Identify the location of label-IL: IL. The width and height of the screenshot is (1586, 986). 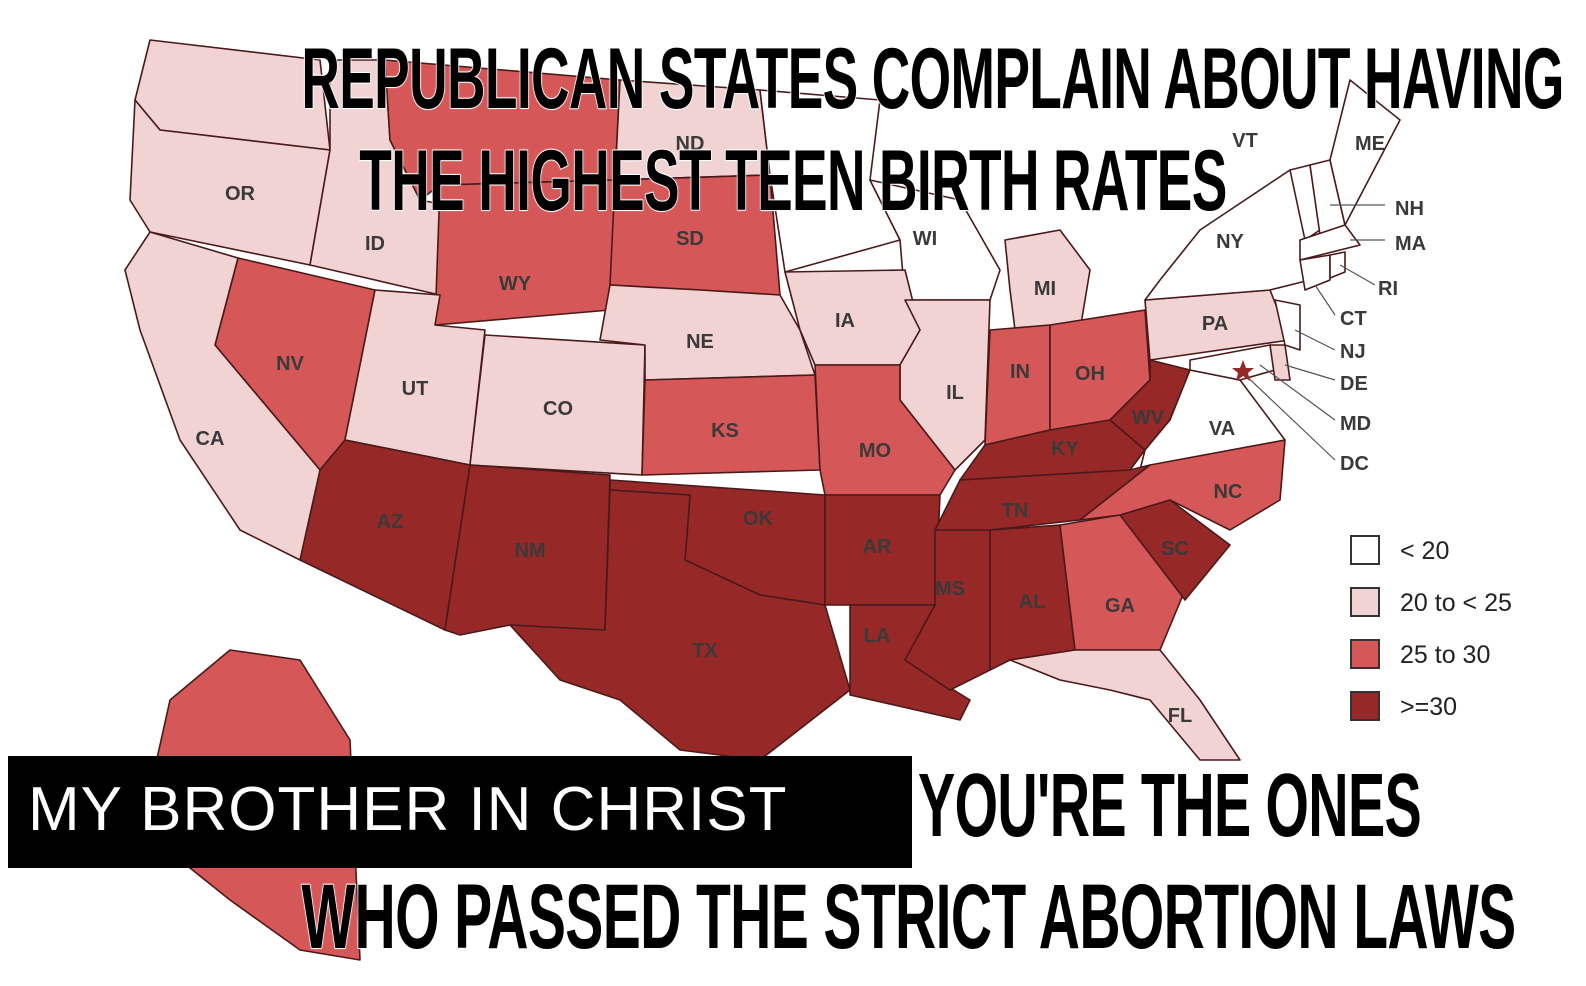
(955, 393).